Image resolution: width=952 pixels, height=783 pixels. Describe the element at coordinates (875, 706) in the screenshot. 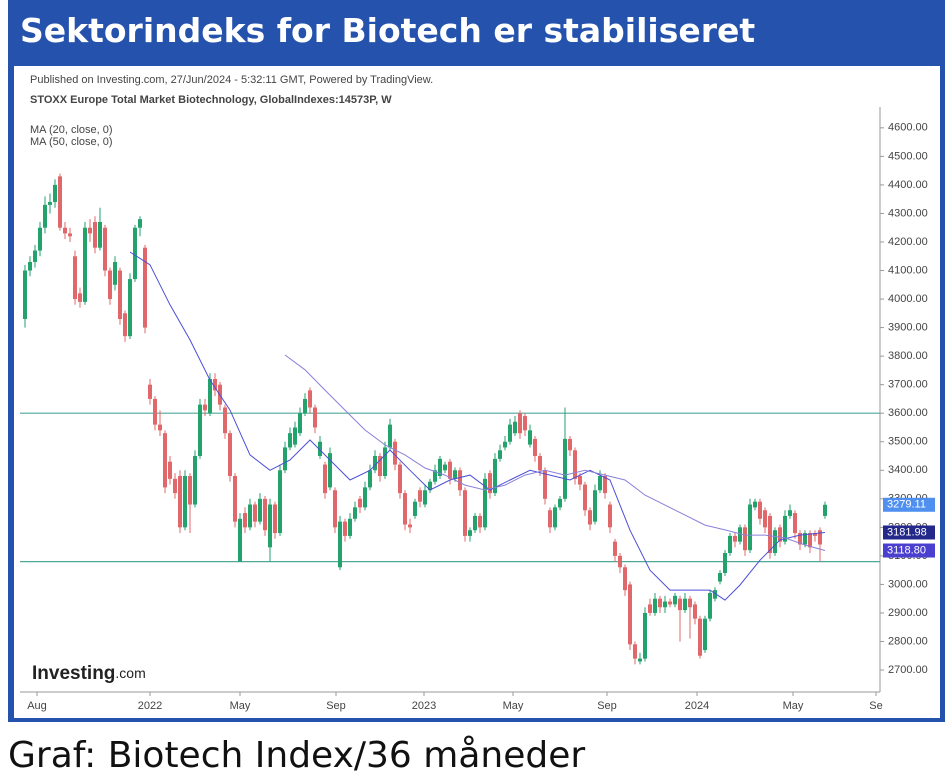

I see `x-tick-label: Se` at that location.